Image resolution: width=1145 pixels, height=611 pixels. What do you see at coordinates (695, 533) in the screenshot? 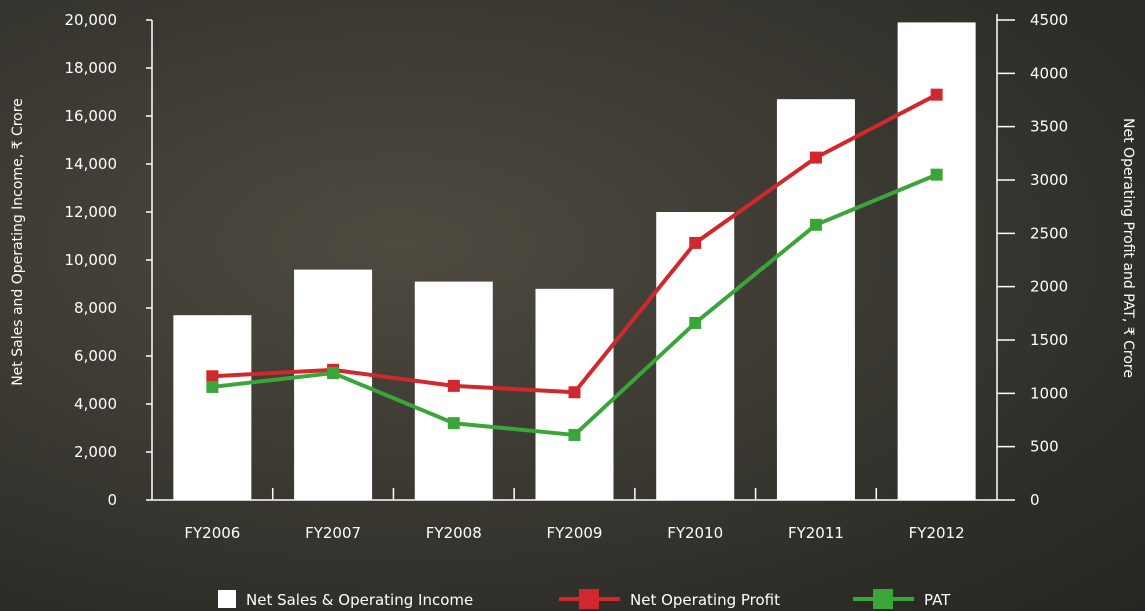
I see `x-tick-label: FY2010` at bounding box center [695, 533].